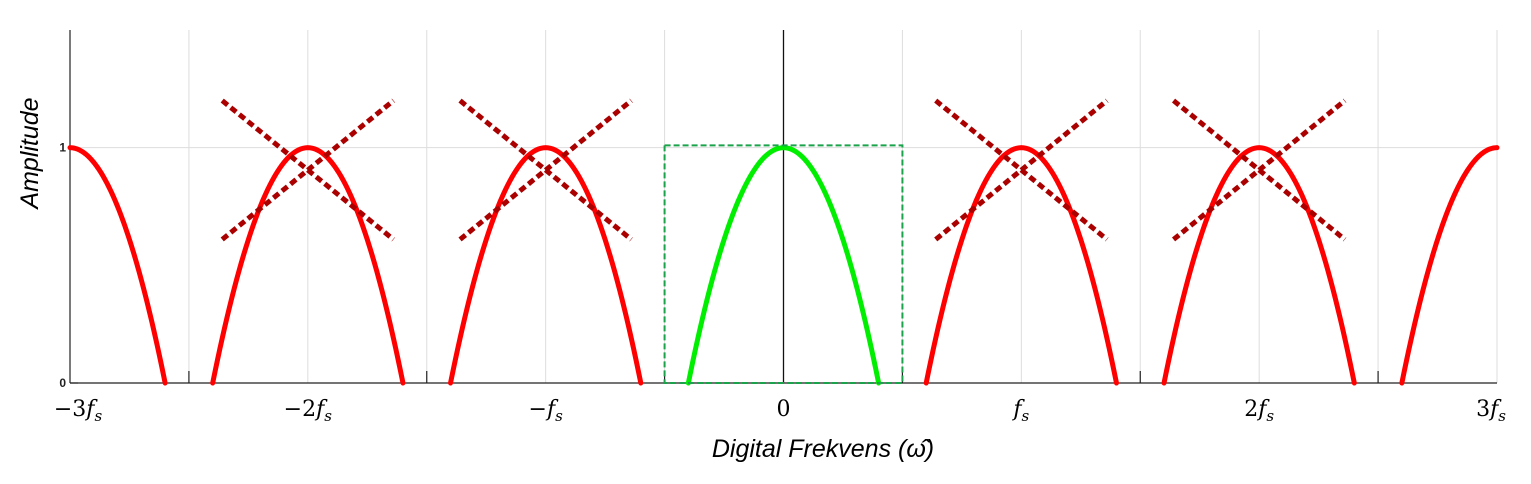  What do you see at coordinates (308, 411) in the screenshot?
I see `x-tick-label: −2fs` at bounding box center [308, 411].